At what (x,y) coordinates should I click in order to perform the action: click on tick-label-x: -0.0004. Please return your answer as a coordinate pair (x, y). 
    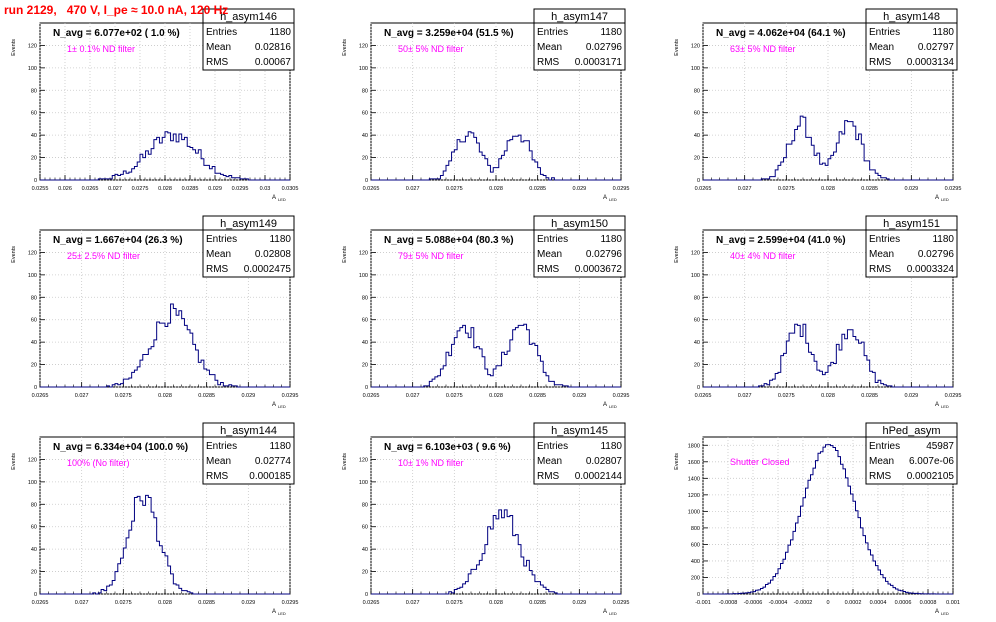
    Looking at the image, I should click on (778, 603).